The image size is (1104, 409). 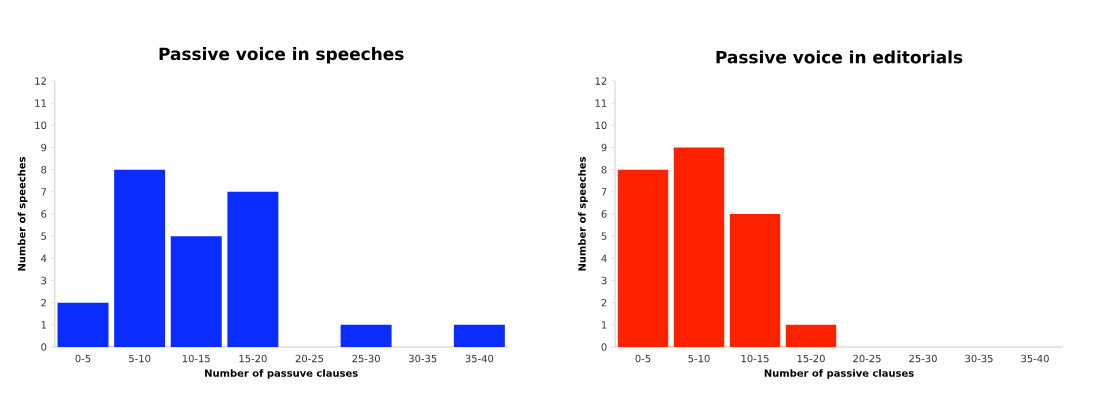 What do you see at coordinates (839, 57) in the screenshot?
I see `chart-title: Passive voice in editorials` at bounding box center [839, 57].